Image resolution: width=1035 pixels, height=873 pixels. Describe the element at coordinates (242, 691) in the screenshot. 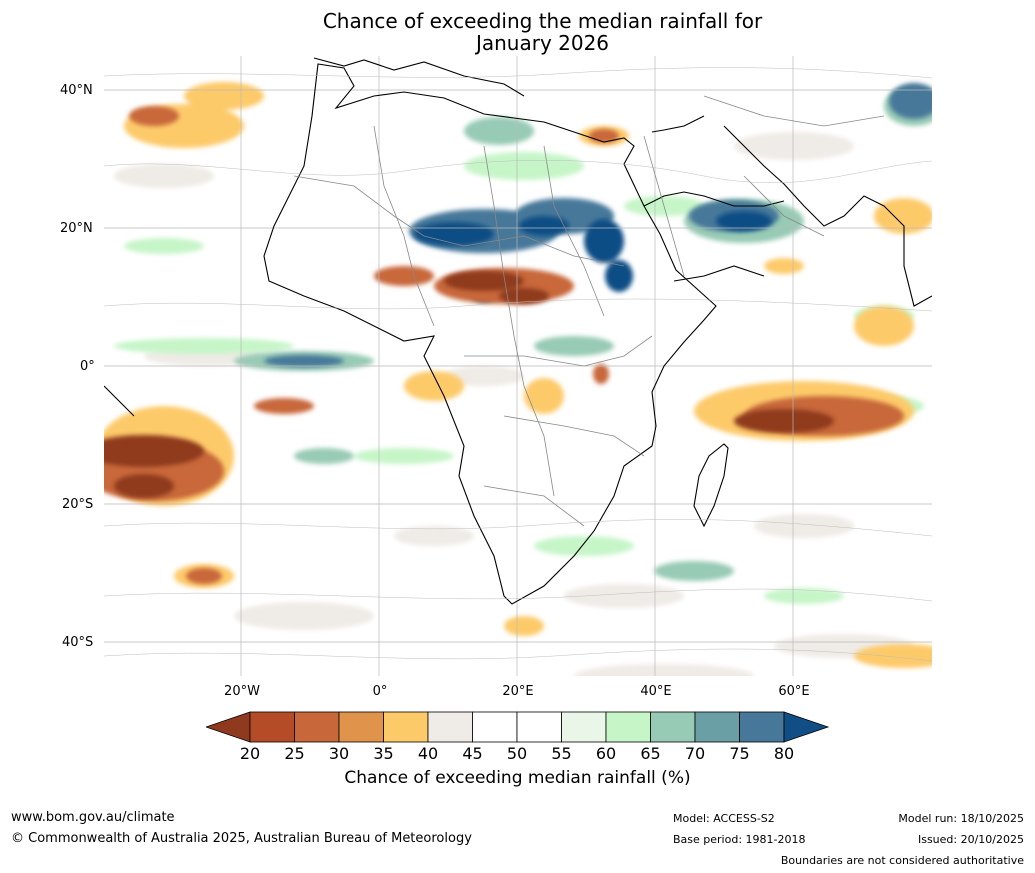

I see `lon-label-20w: 20°W` at that location.